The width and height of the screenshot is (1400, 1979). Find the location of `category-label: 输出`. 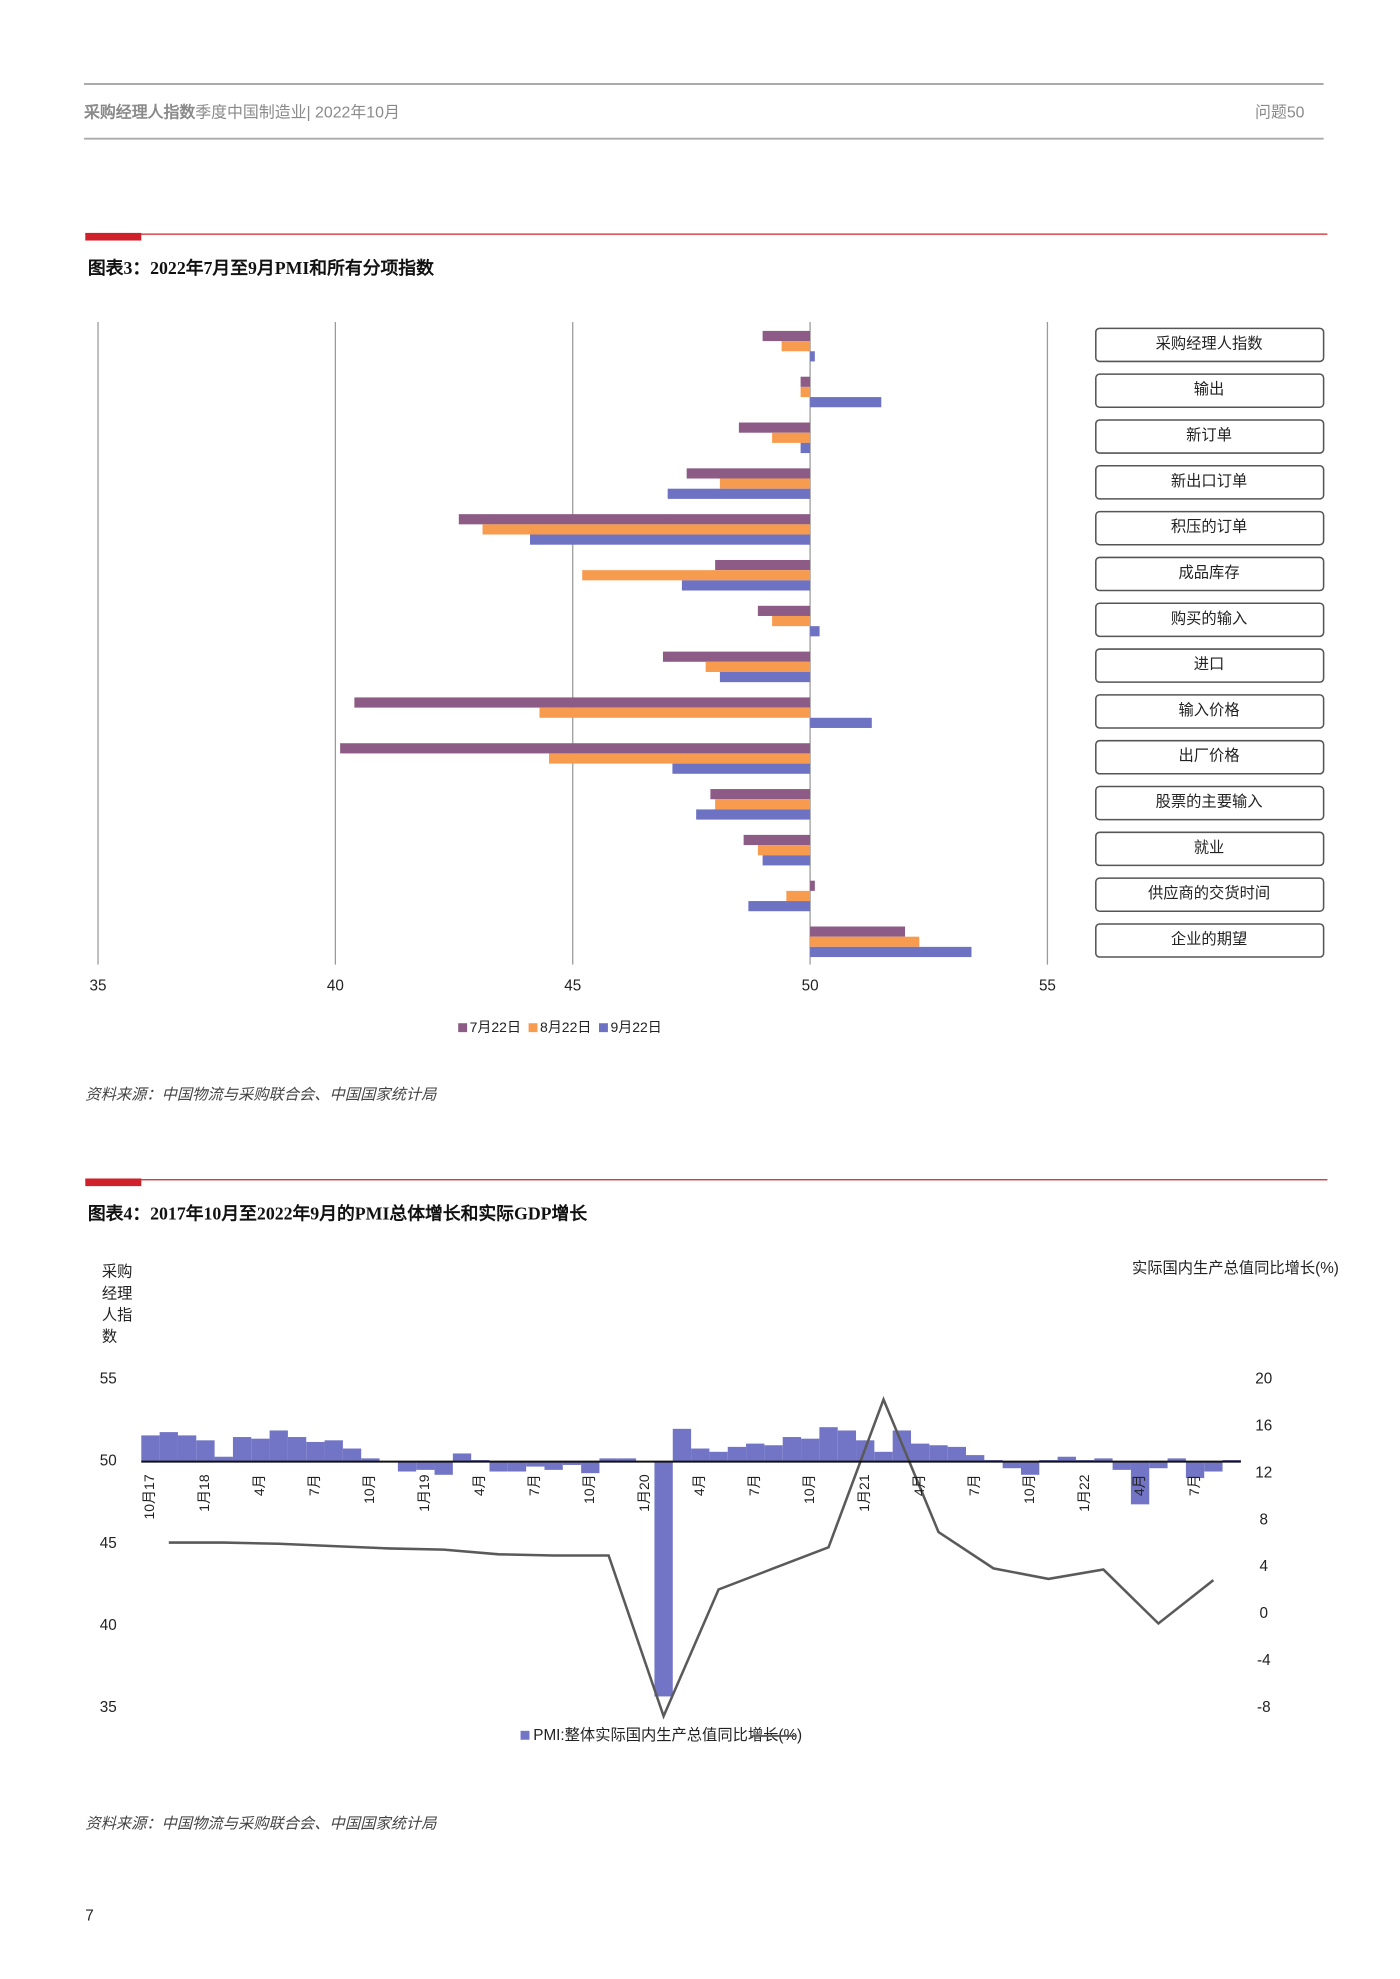

category-label: 输出 is located at coordinates (1209, 389).